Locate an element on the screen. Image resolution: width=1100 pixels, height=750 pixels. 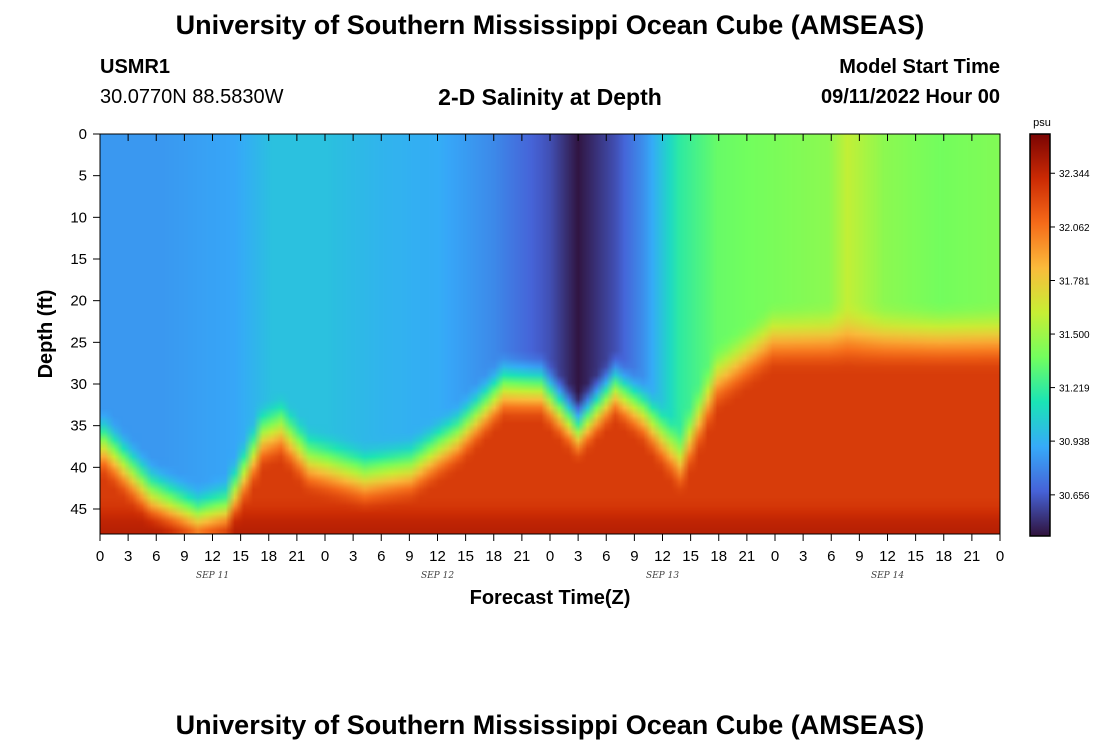
colorbar-tick-label: 31.781 is located at coordinates (1074, 282).